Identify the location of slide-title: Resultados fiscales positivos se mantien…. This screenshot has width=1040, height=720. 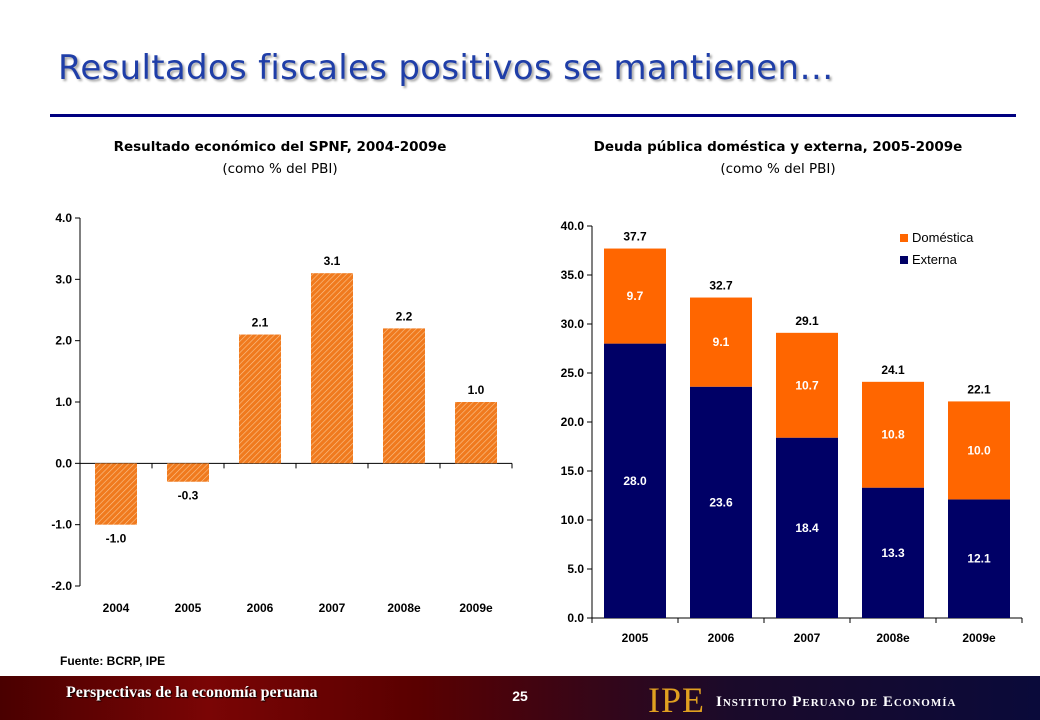
(446, 68).